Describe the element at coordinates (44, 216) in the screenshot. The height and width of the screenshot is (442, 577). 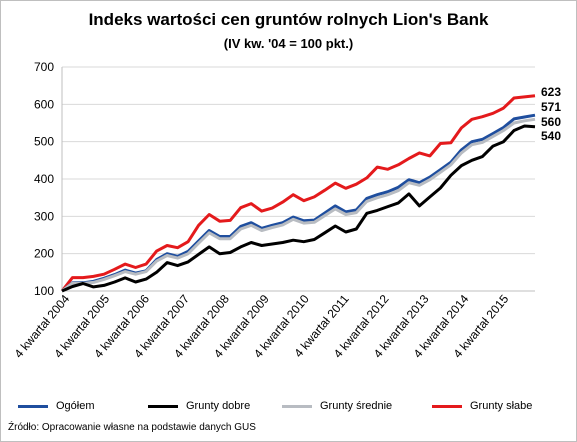
I see `y-tick-label: 300` at that location.